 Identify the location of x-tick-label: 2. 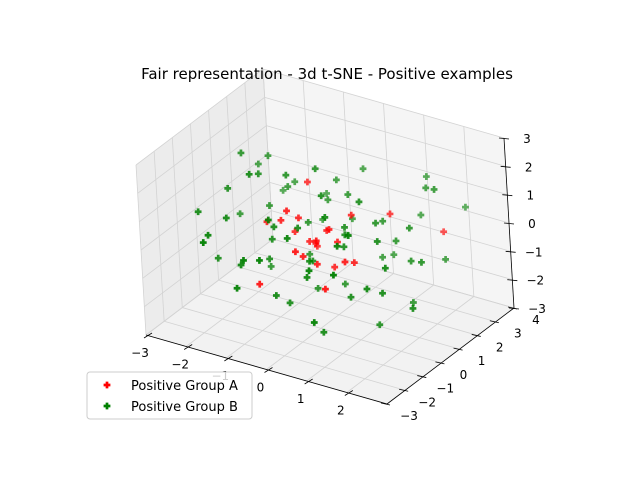
(341, 411).